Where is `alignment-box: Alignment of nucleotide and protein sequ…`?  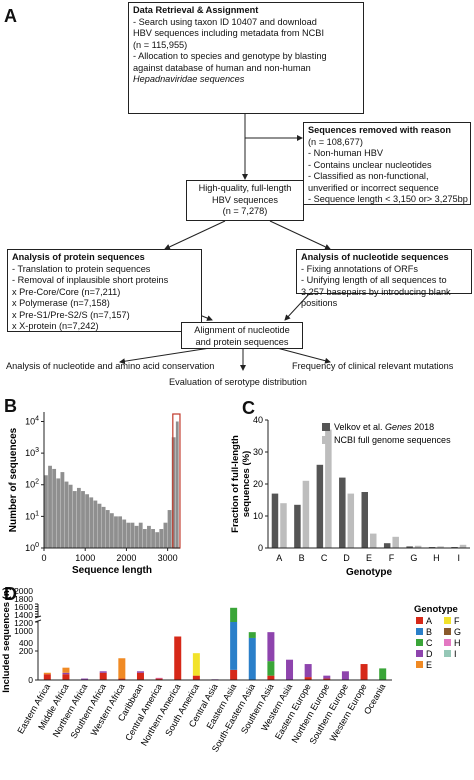 alignment-box: Alignment of nucleotide and protein sequ… is located at coordinates (242, 335).